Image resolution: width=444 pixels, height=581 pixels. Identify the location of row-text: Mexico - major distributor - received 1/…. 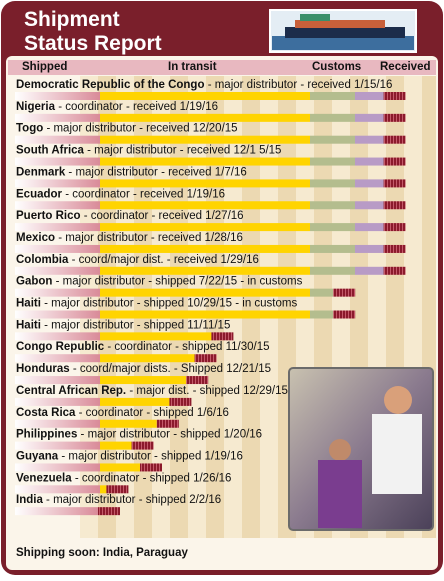
(129, 238).